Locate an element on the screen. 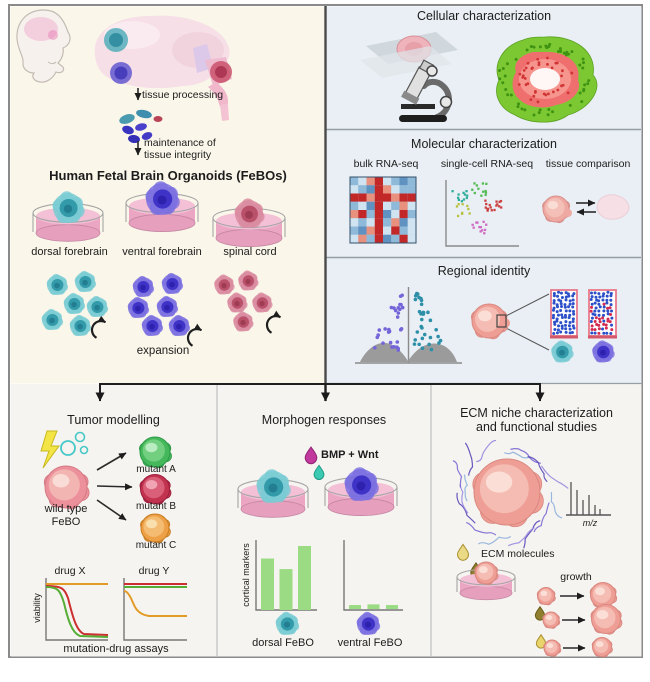 This screenshot has height=682, width=650. tissue-section-ventral is located at coordinates (602, 314).